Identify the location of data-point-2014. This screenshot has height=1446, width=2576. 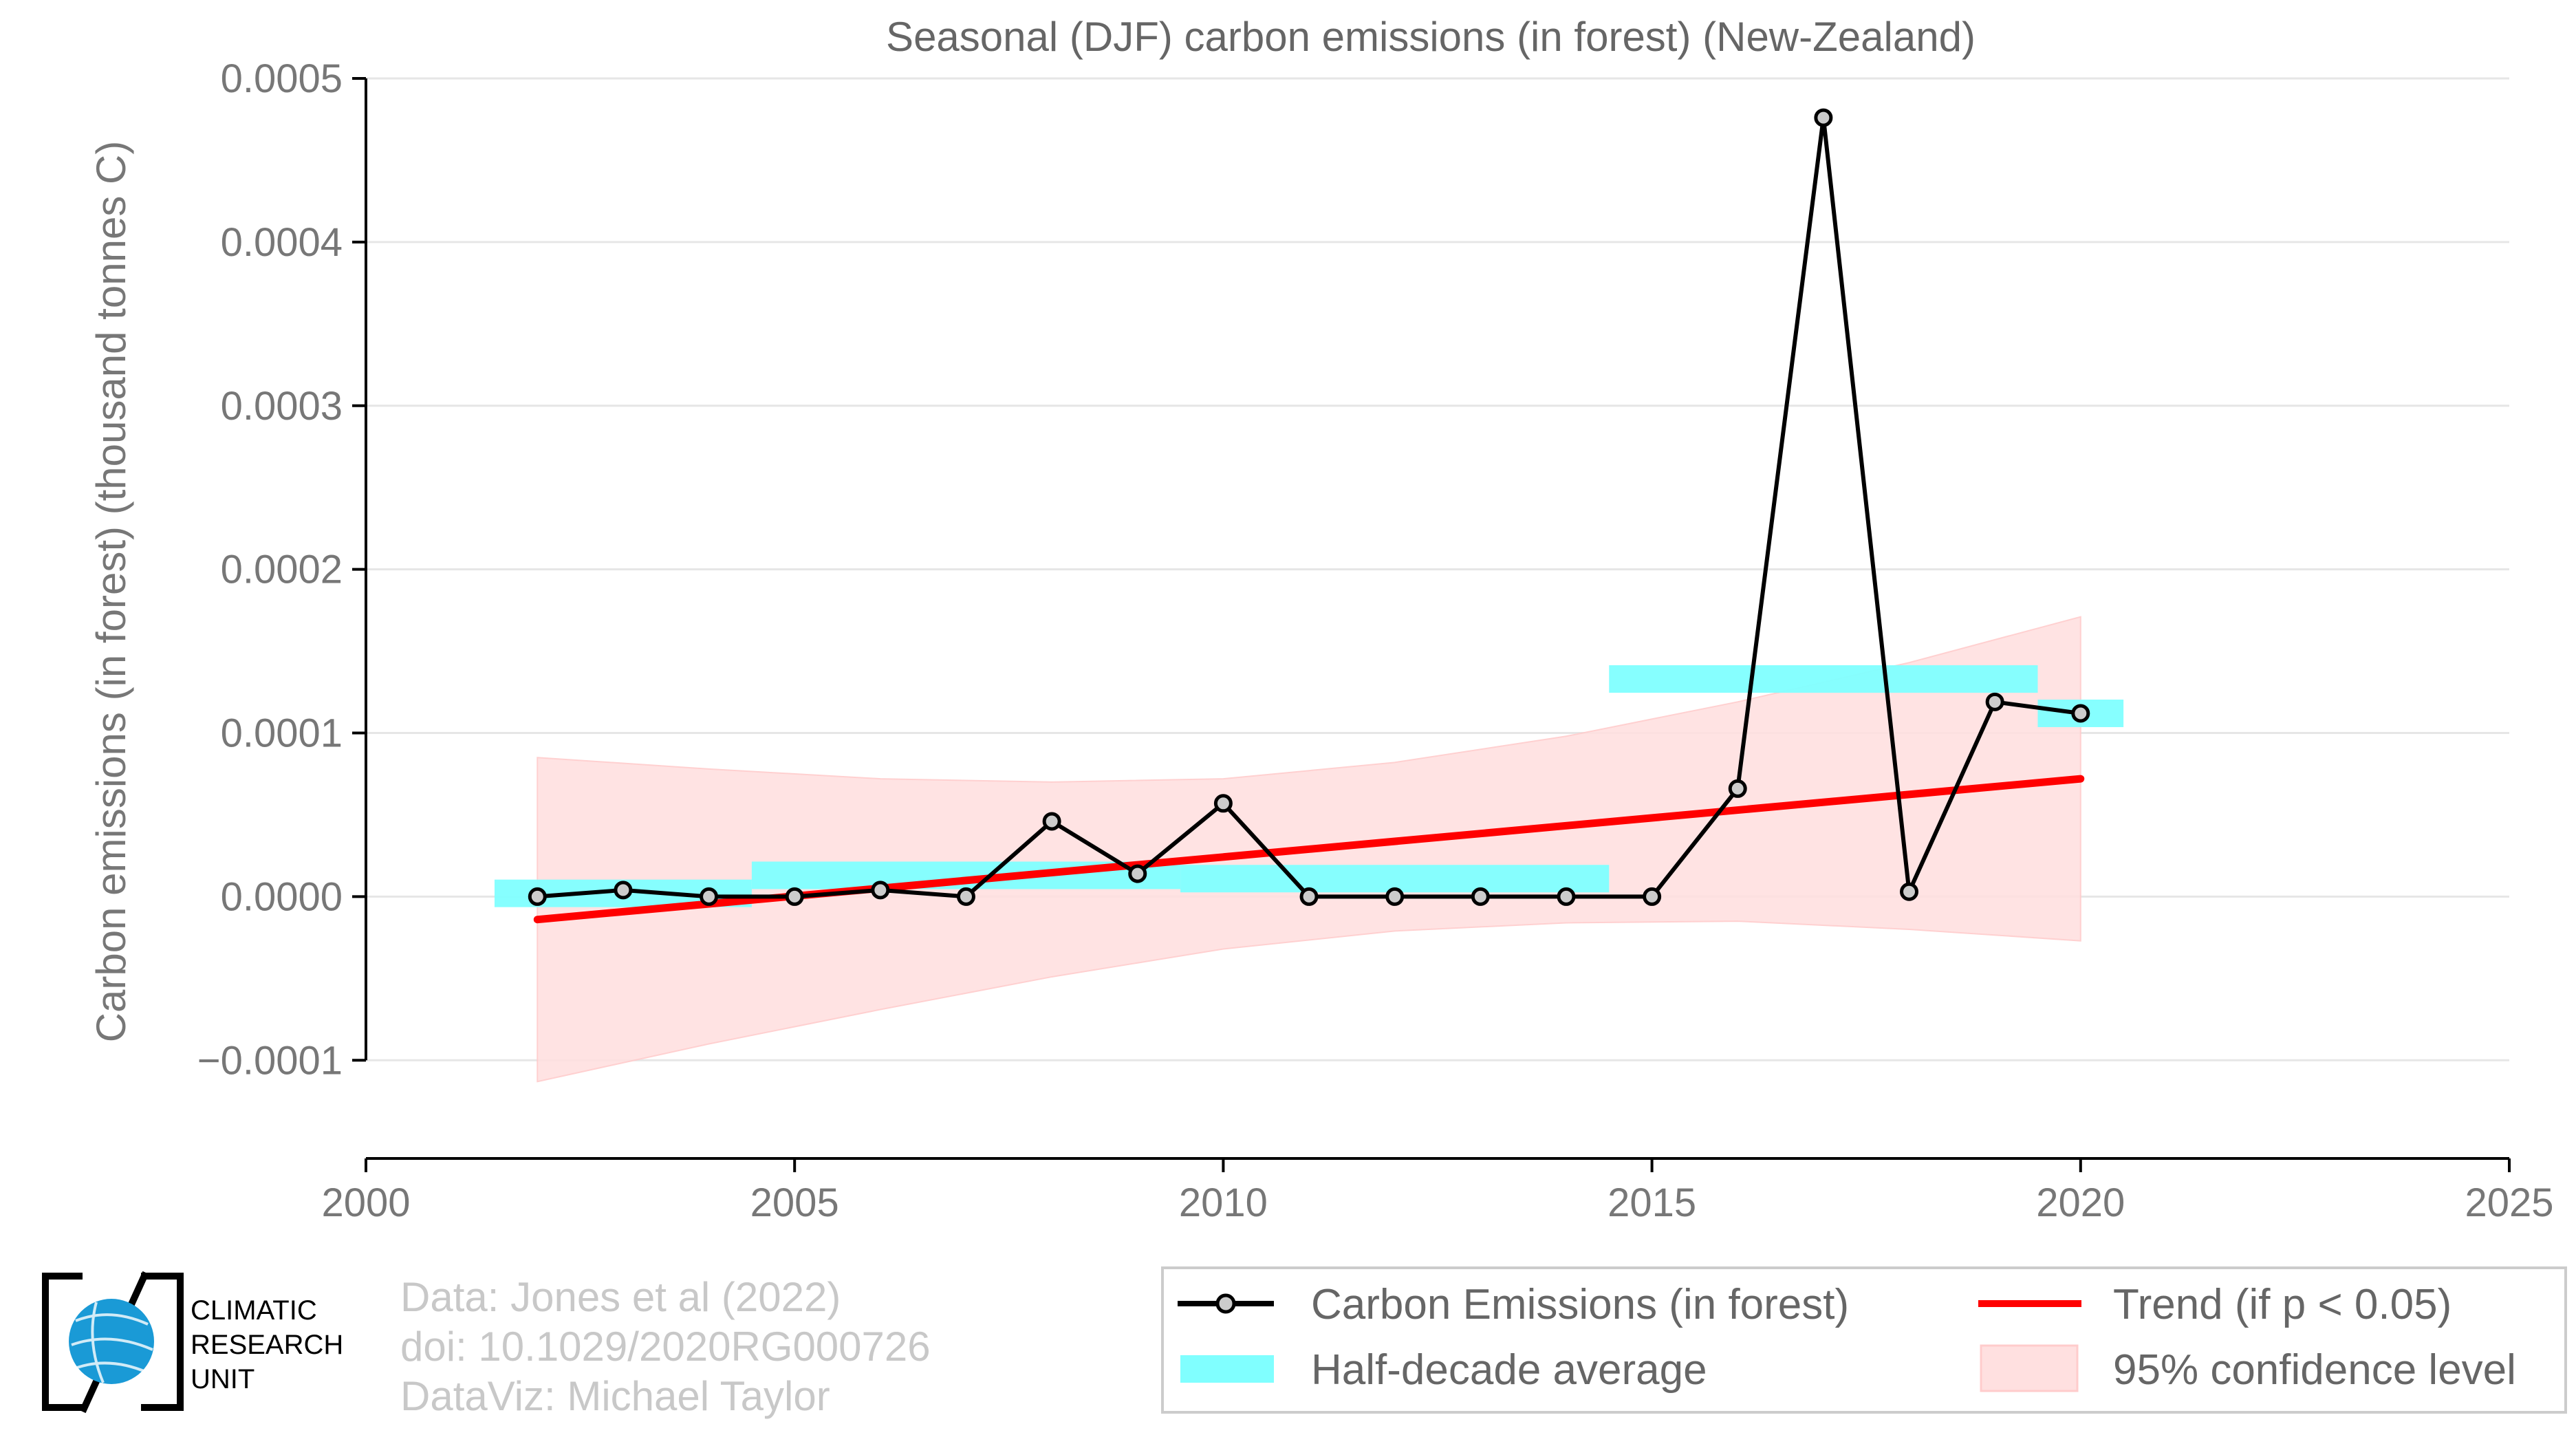
(1566, 896).